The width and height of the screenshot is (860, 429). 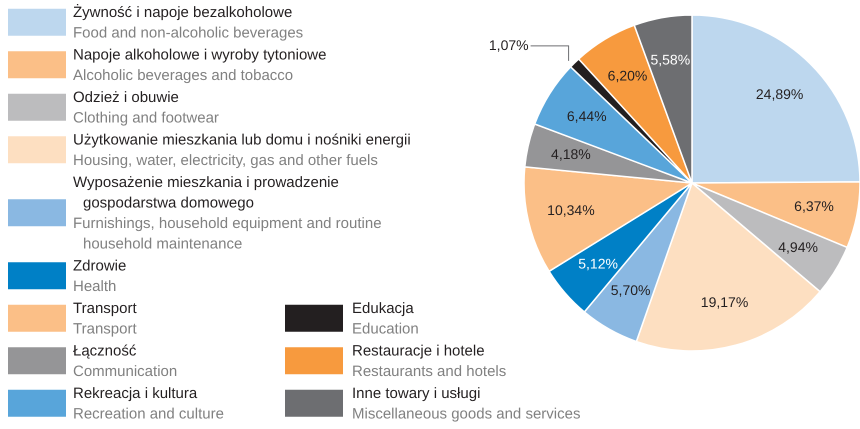 What do you see at coordinates (724, 302) in the screenshot?
I see `data-label: 19,17%` at bounding box center [724, 302].